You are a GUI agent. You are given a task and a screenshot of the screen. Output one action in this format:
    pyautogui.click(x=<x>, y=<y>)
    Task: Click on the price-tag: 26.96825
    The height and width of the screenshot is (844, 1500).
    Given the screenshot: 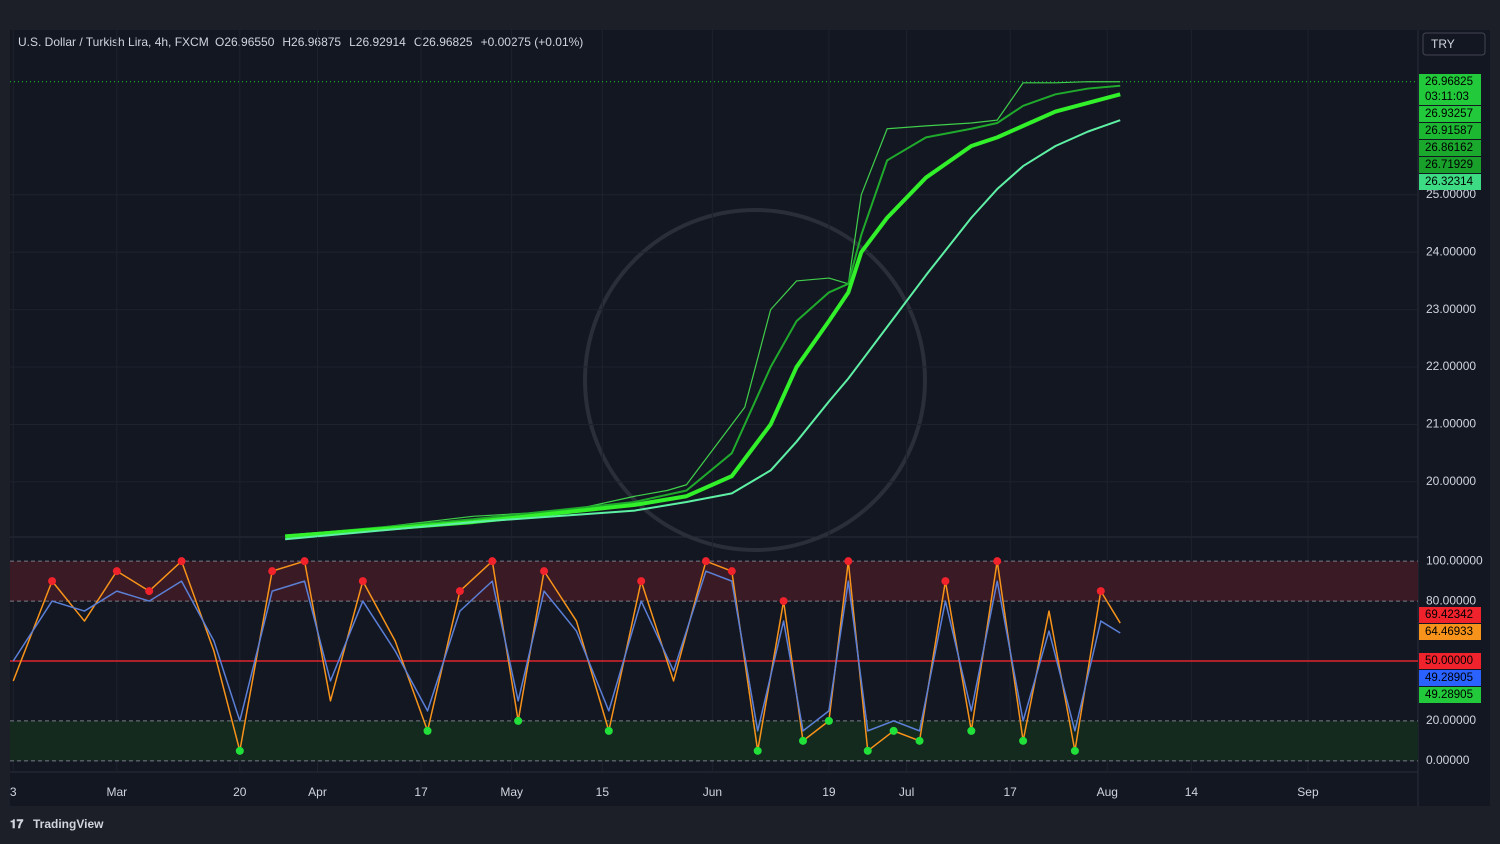 What is the action you would take?
    pyautogui.click(x=1449, y=82)
    